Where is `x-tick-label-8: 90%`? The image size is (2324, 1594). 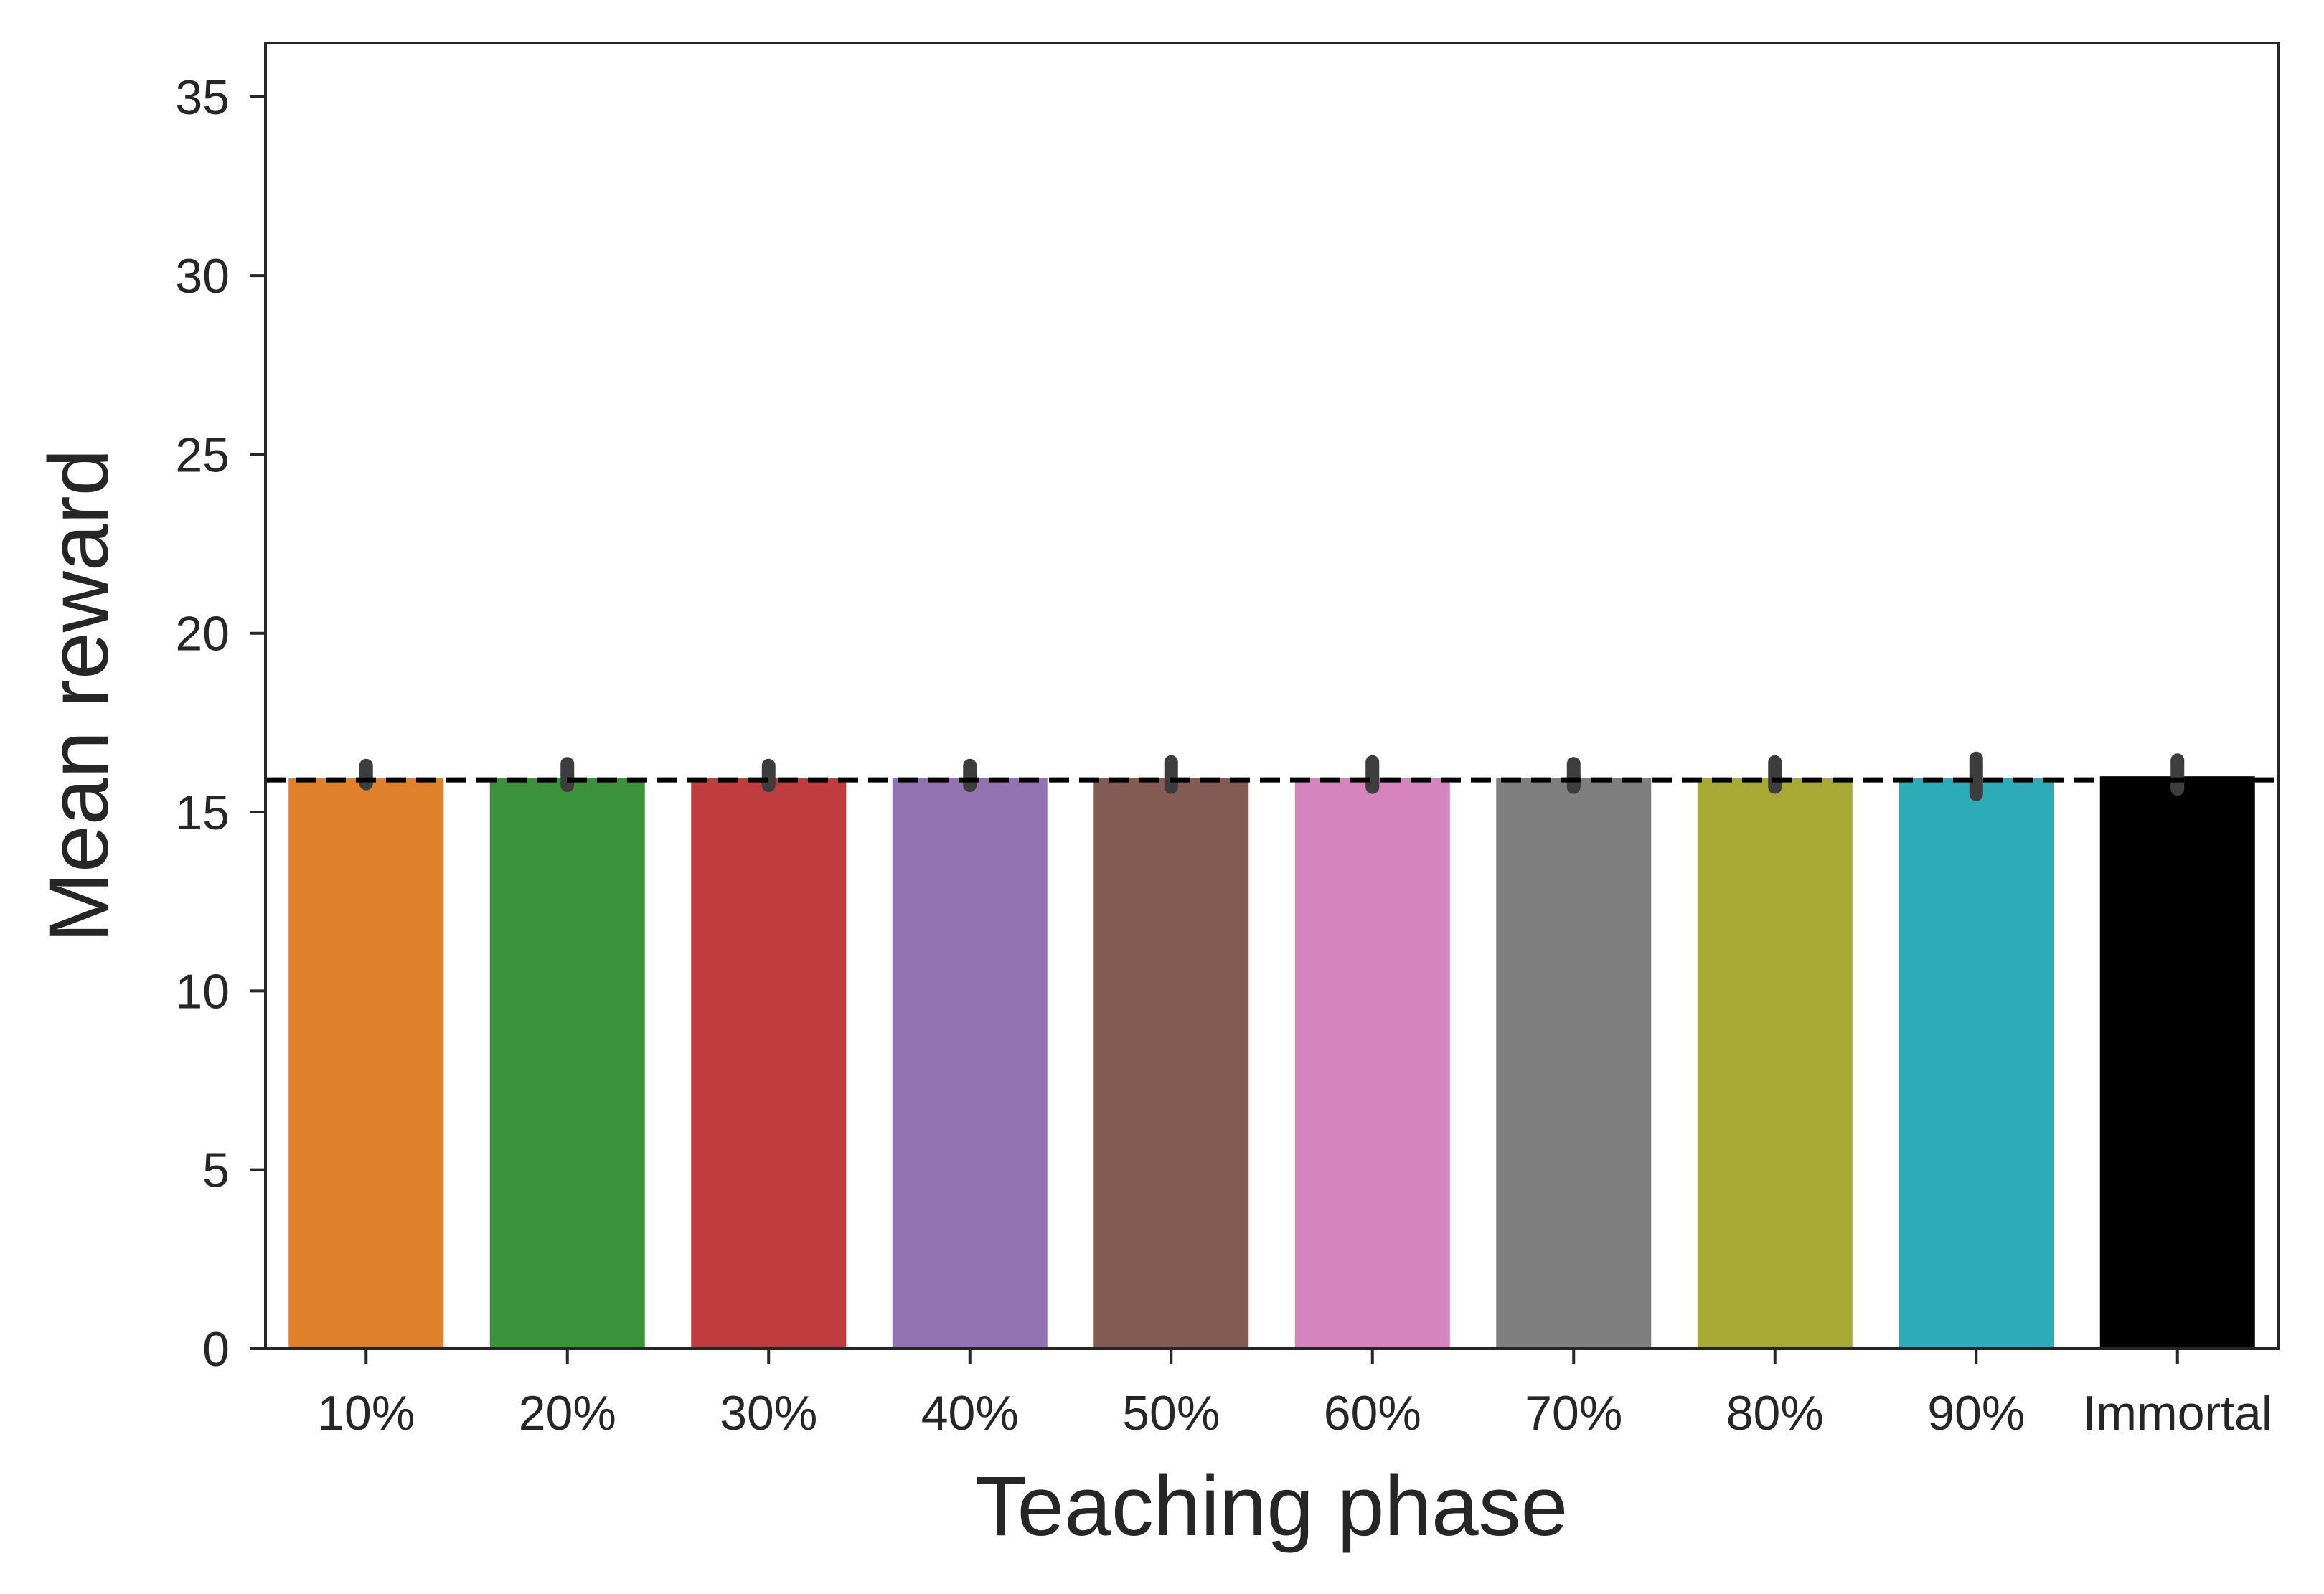 x-tick-label-8: 90% is located at coordinates (1976, 1413).